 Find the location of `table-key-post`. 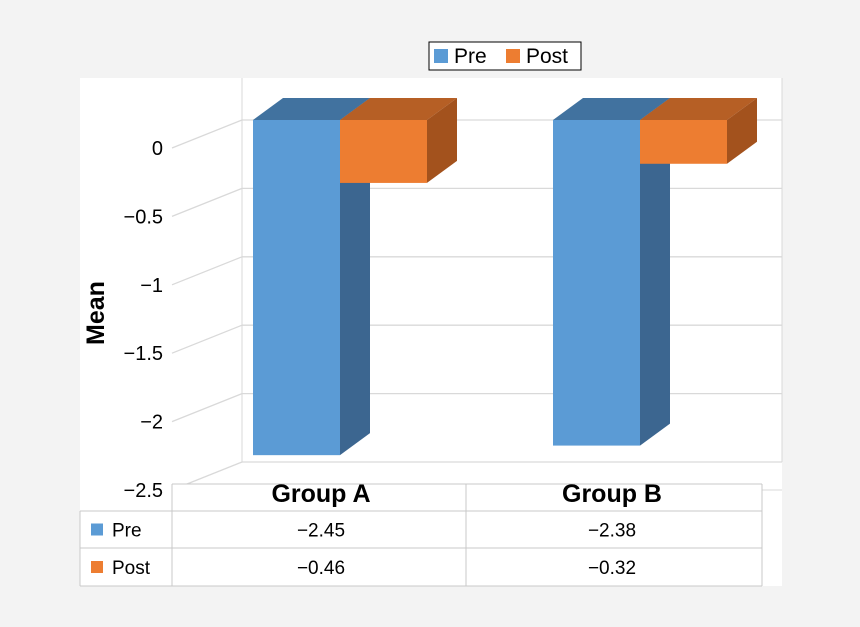

table-key-post is located at coordinates (97, 567).